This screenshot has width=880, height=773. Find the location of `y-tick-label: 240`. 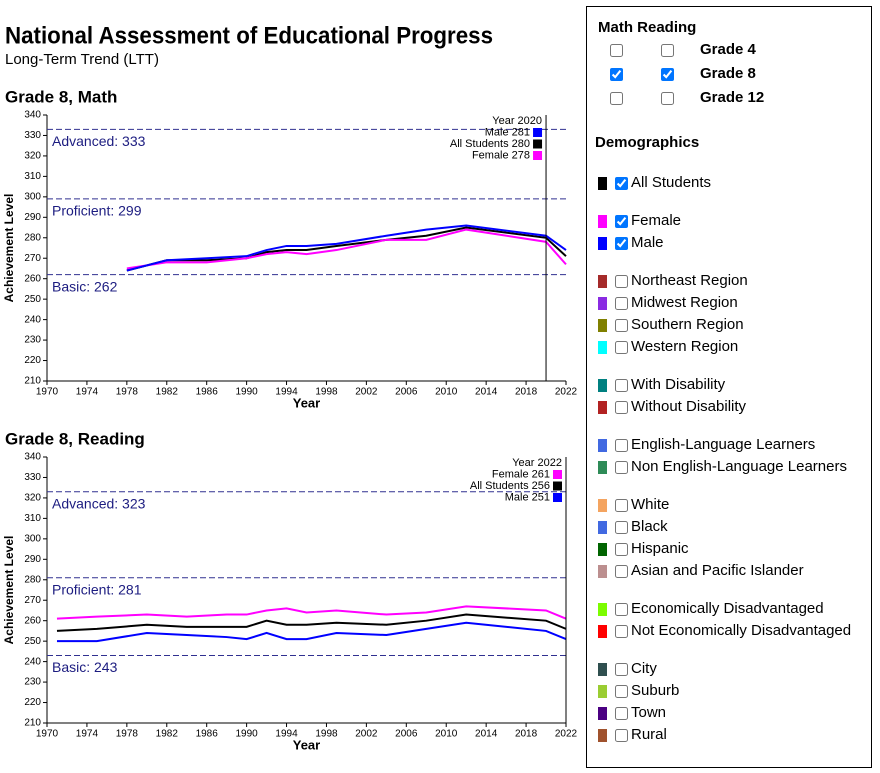

y-tick-label: 240 is located at coordinates (32, 661).